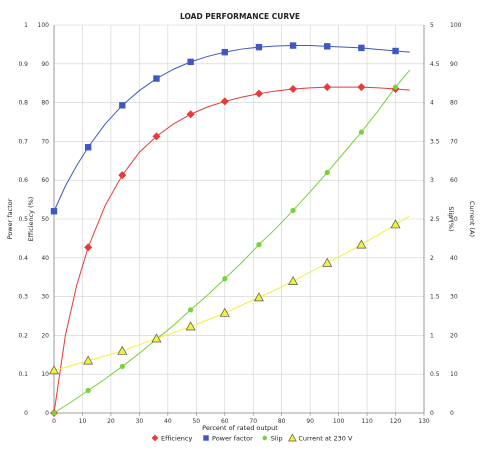 This screenshot has height=450, width=480. I want to click on y-tick-label-right-inner: 1.5, so click(435, 297).